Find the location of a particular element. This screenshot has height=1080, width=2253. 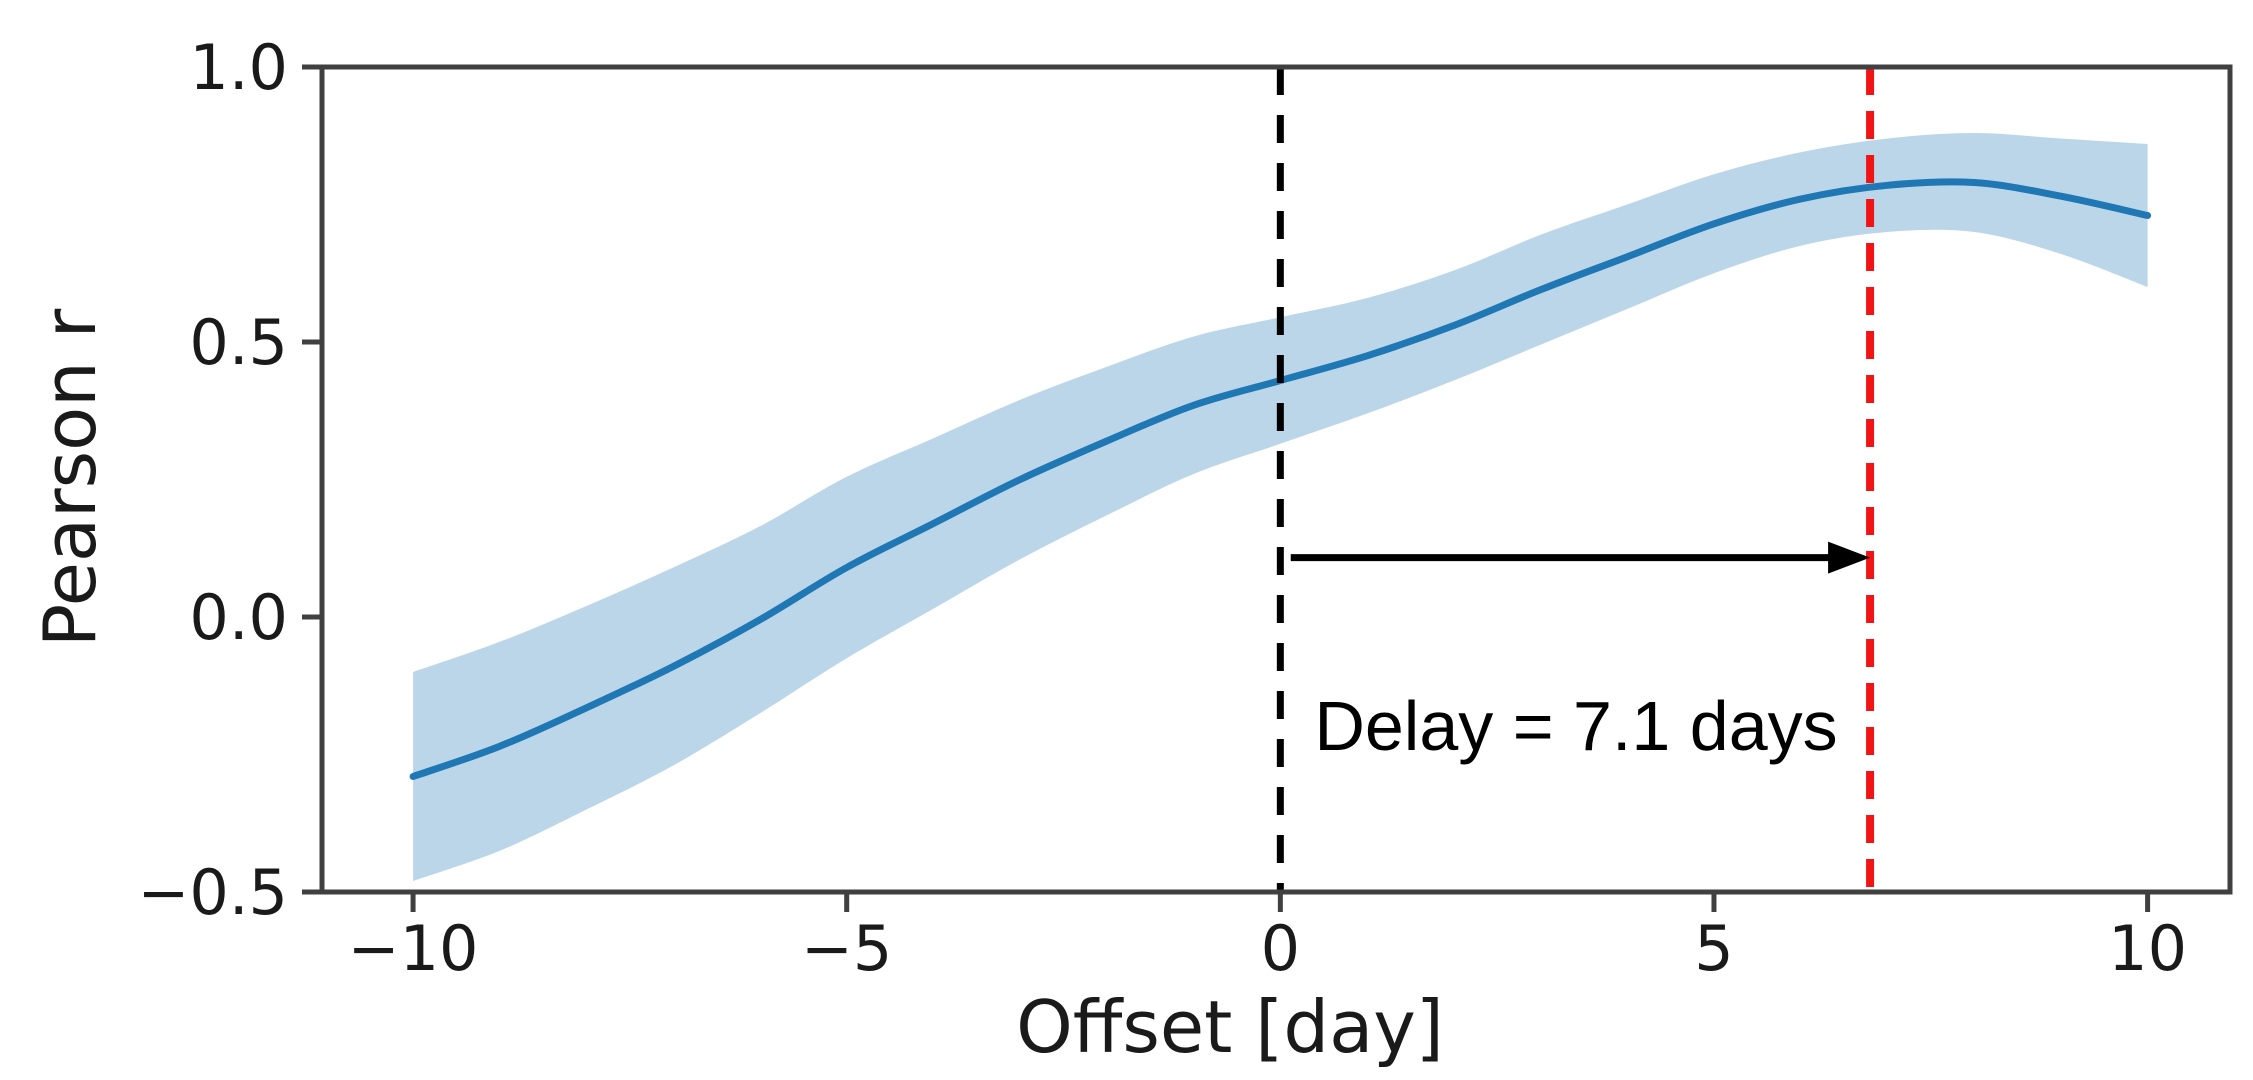

x-tick-label: 0 is located at coordinates (1280, 948).